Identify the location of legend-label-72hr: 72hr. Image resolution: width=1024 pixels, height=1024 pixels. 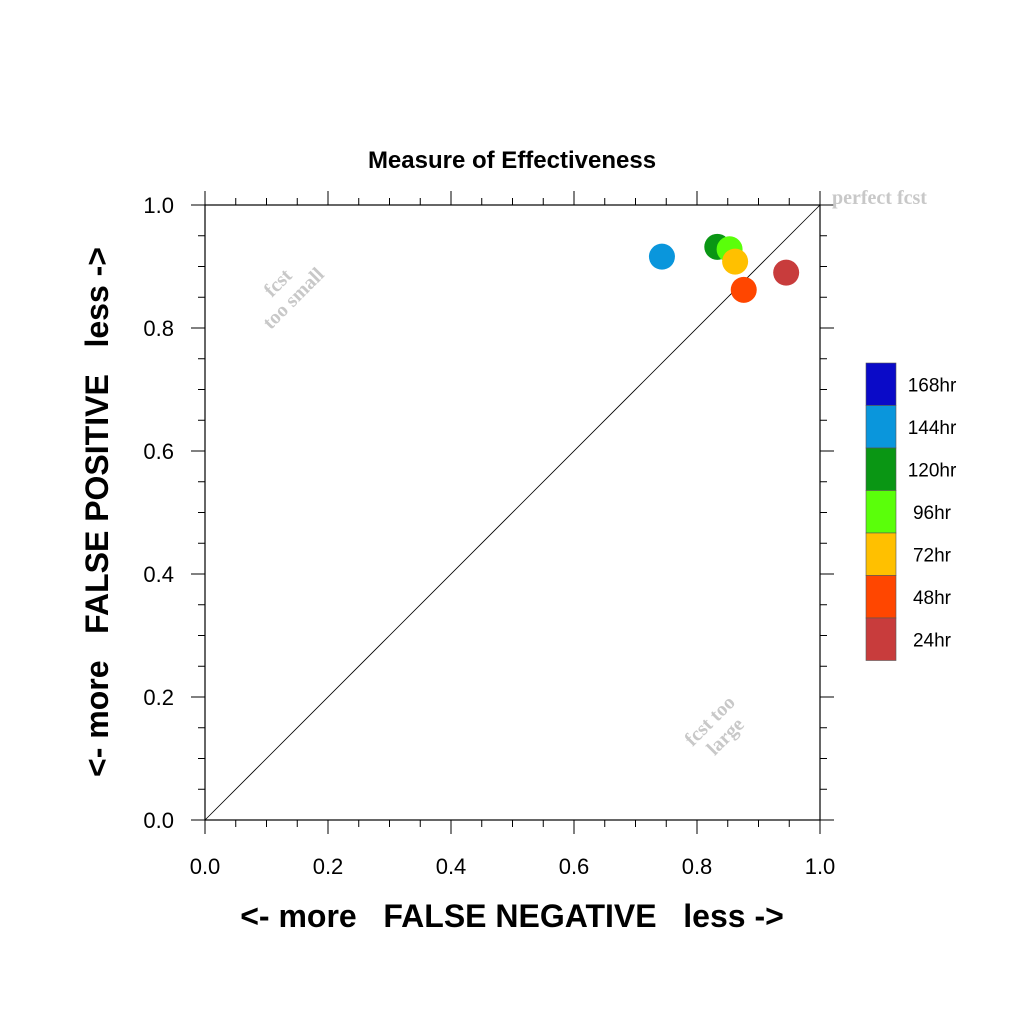
(932, 555).